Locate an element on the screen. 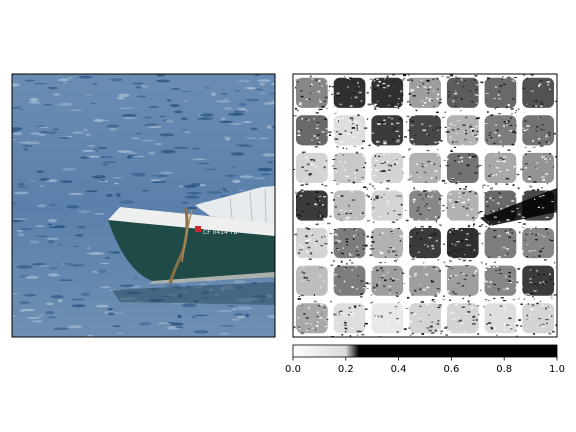 Image resolution: width=576 pixels, height=432 pixels. registration-sticker is located at coordinates (198, 229).